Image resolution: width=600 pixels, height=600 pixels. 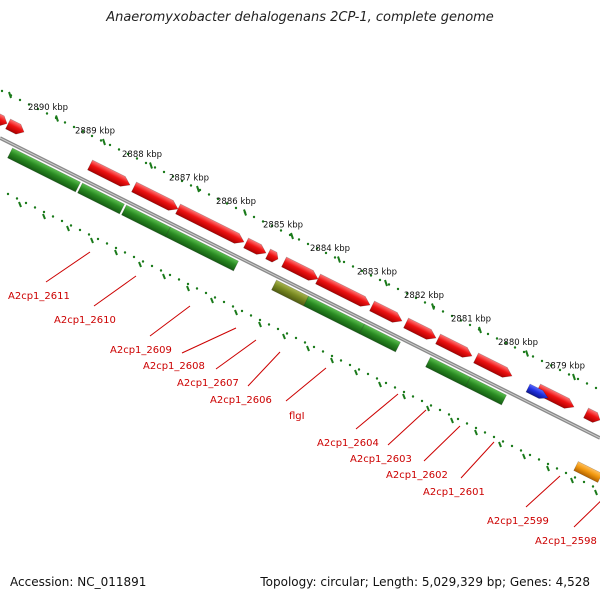 What do you see at coordinates (471, 320) in the screenshot?
I see `scale-label: 2881 kbp` at bounding box center [471, 320].